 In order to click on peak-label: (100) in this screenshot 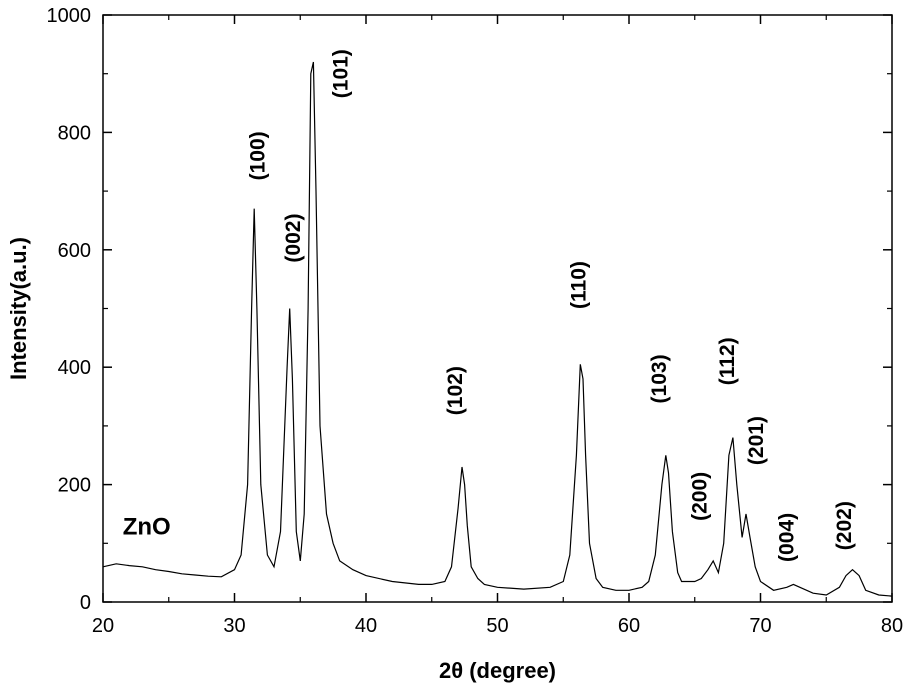, I will do `click(258, 155)`.